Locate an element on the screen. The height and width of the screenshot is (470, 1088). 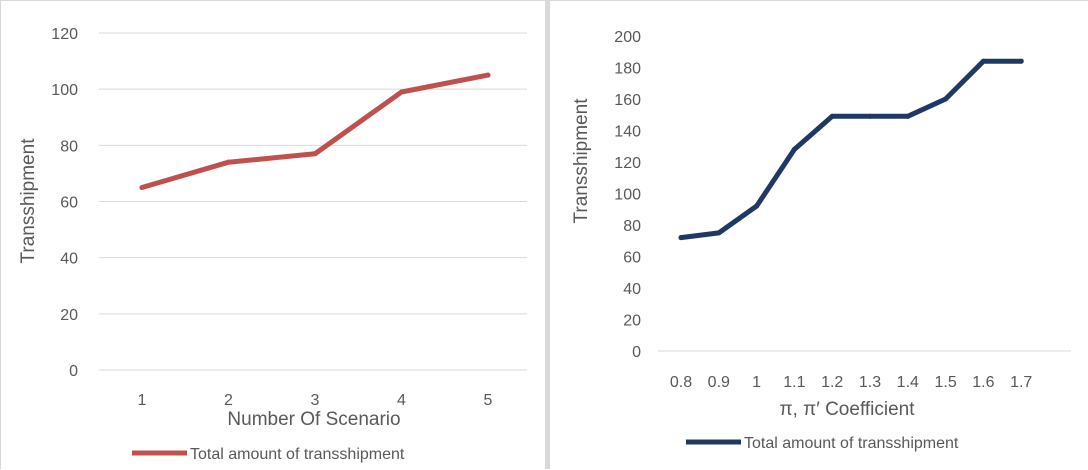
x-tick-label: 3 is located at coordinates (315, 400).